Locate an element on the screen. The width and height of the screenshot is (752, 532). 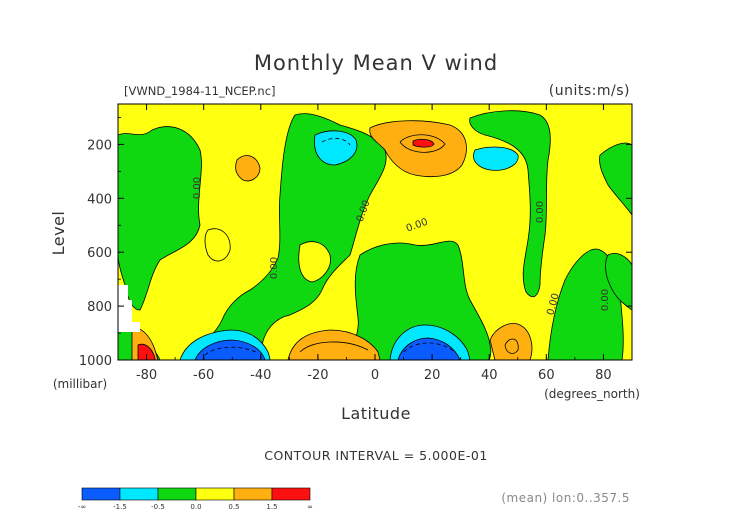
y-axis-unit: (millibar) is located at coordinates (80, 384).